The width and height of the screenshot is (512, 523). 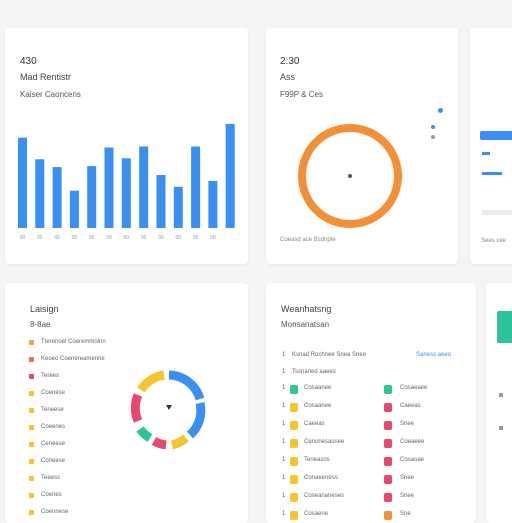 I want to click on row-label-b: Cosaoae, so click(x=412, y=460).